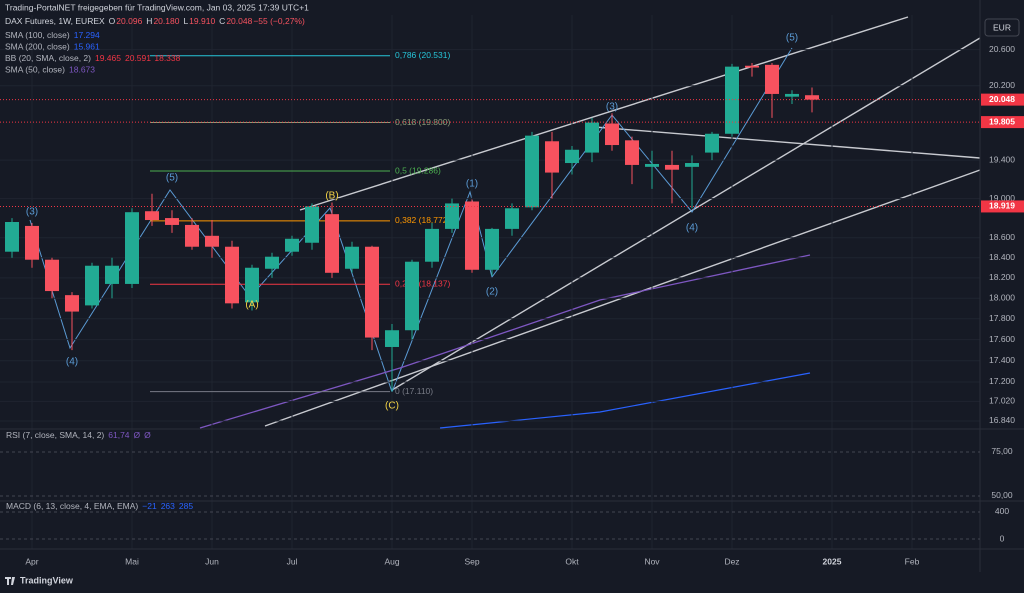 This screenshot has height=593, width=1024. What do you see at coordinates (129, 21) in the screenshot?
I see `ohlc-value: 20.096` at bounding box center [129, 21].